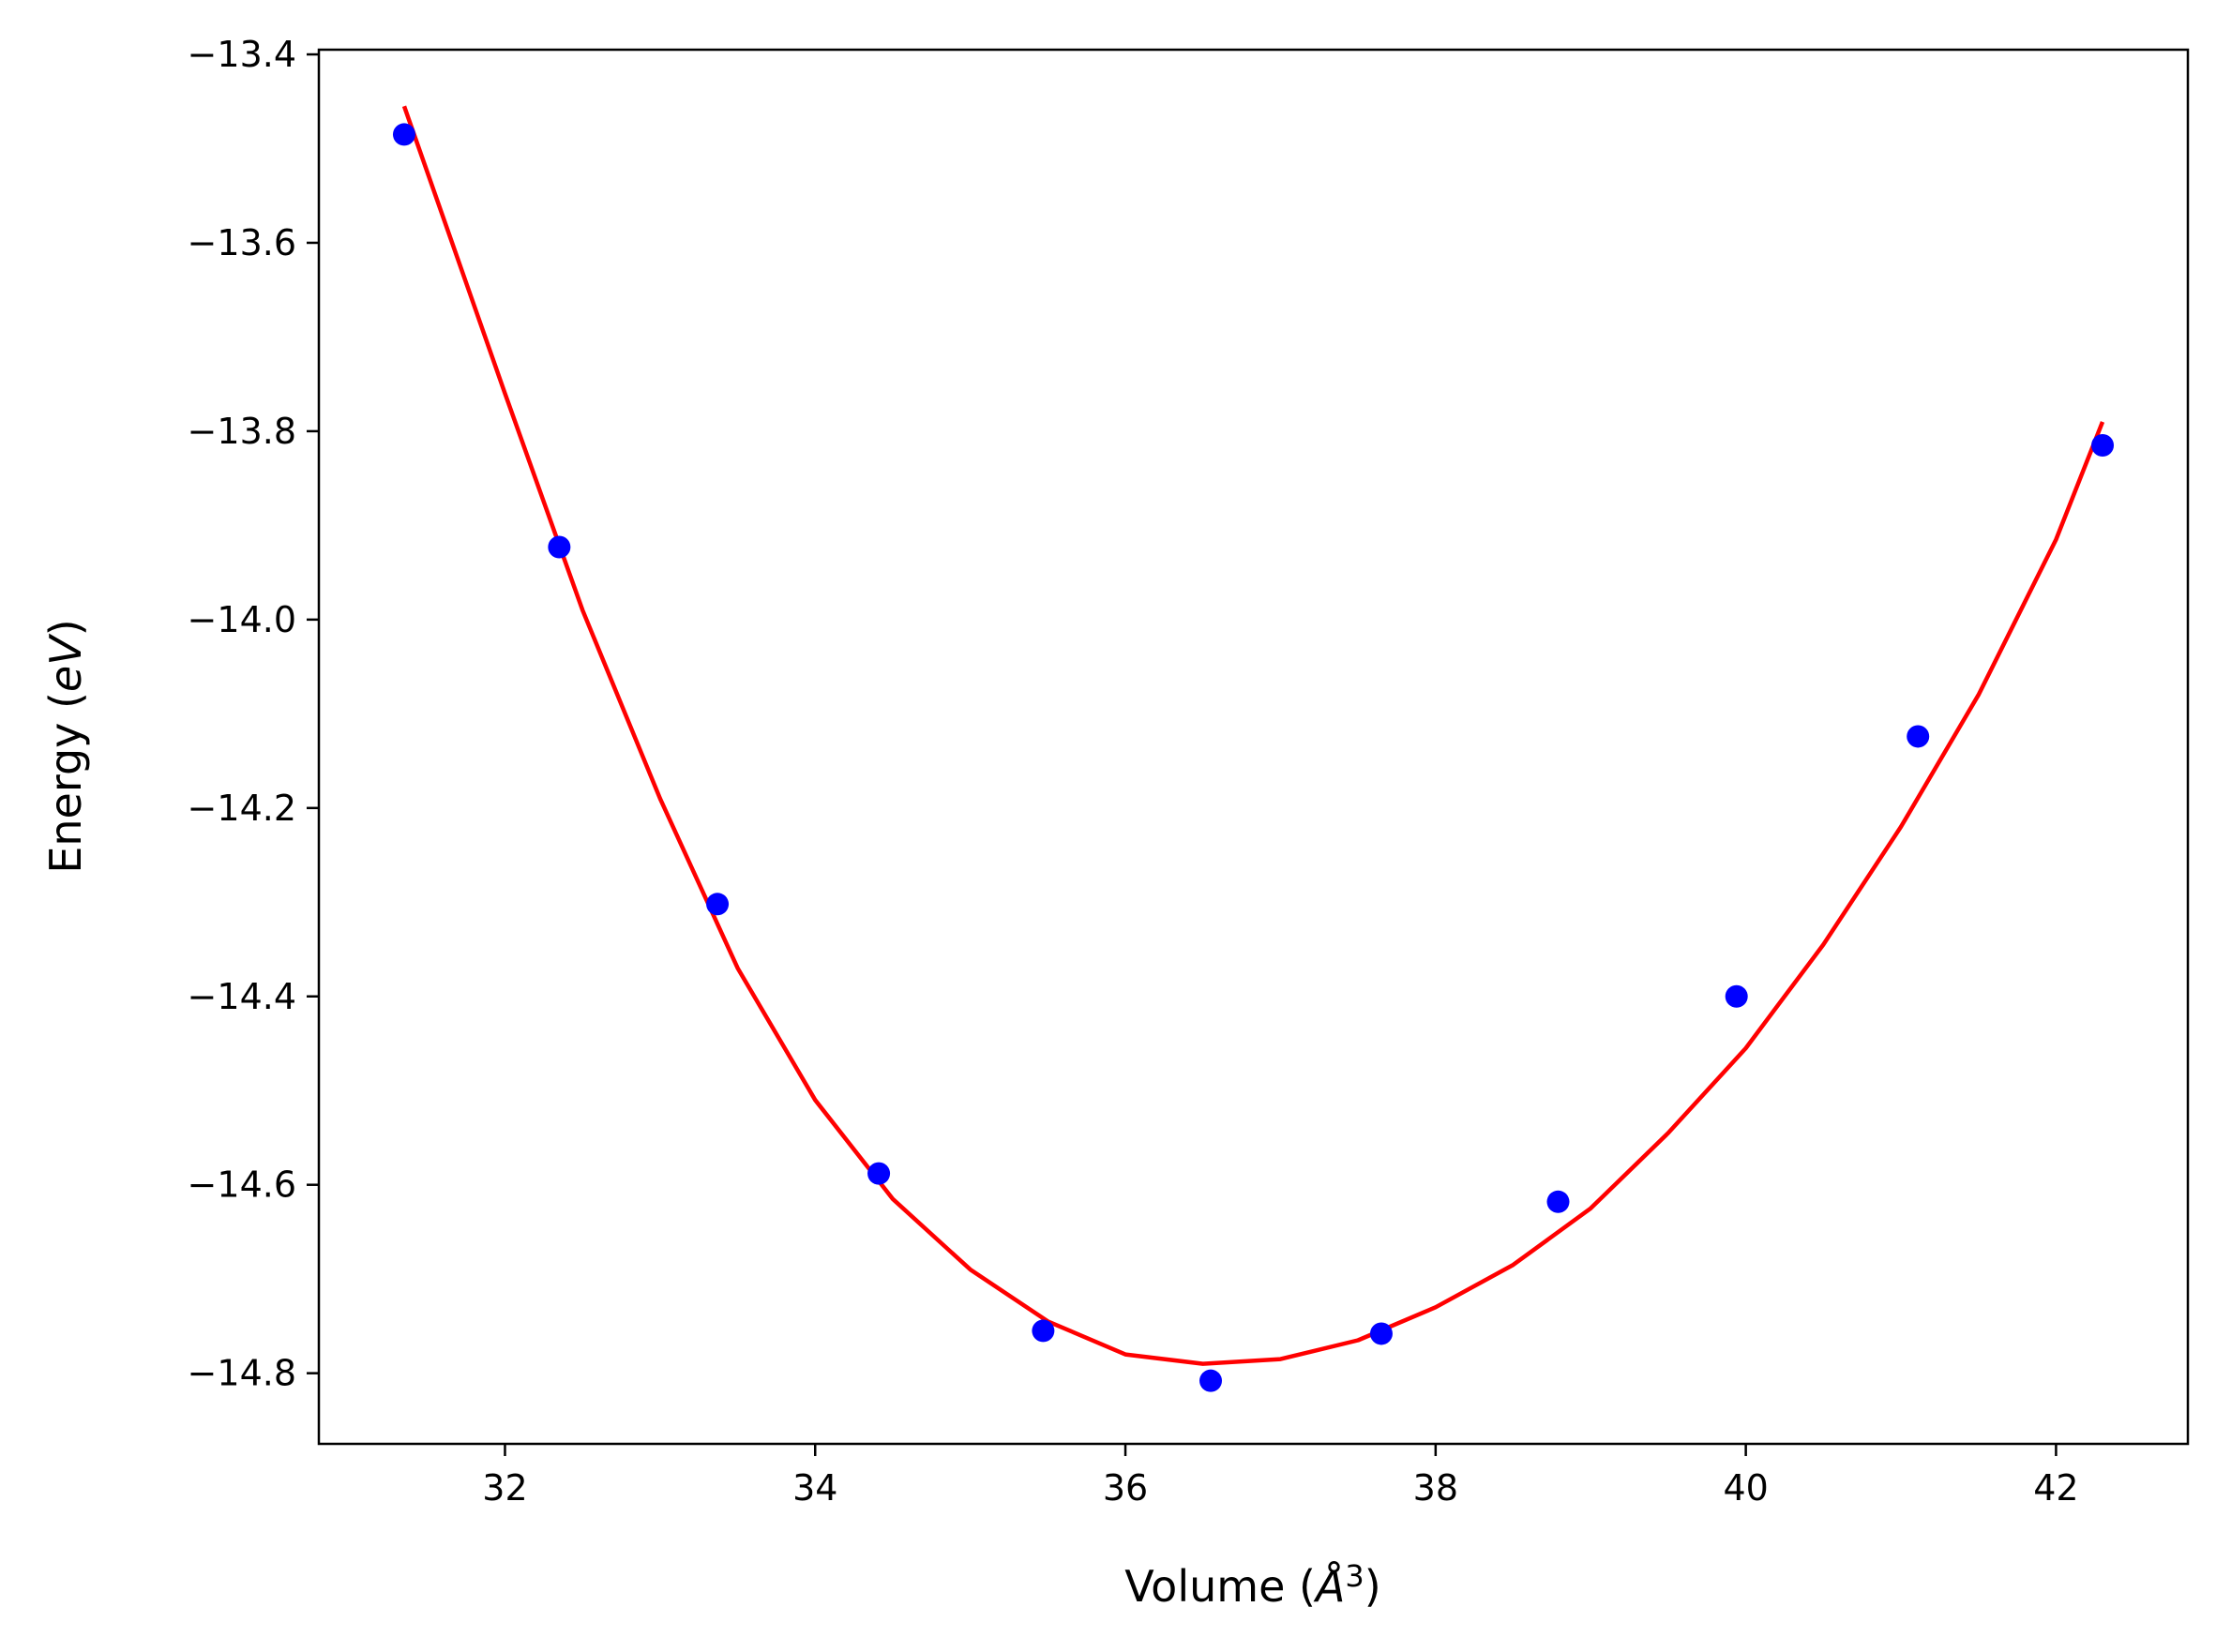 This screenshot has width=2216, height=1652. Describe the element at coordinates (815, 1488) in the screenshot. I see `x-tick-label: 34` at that location.